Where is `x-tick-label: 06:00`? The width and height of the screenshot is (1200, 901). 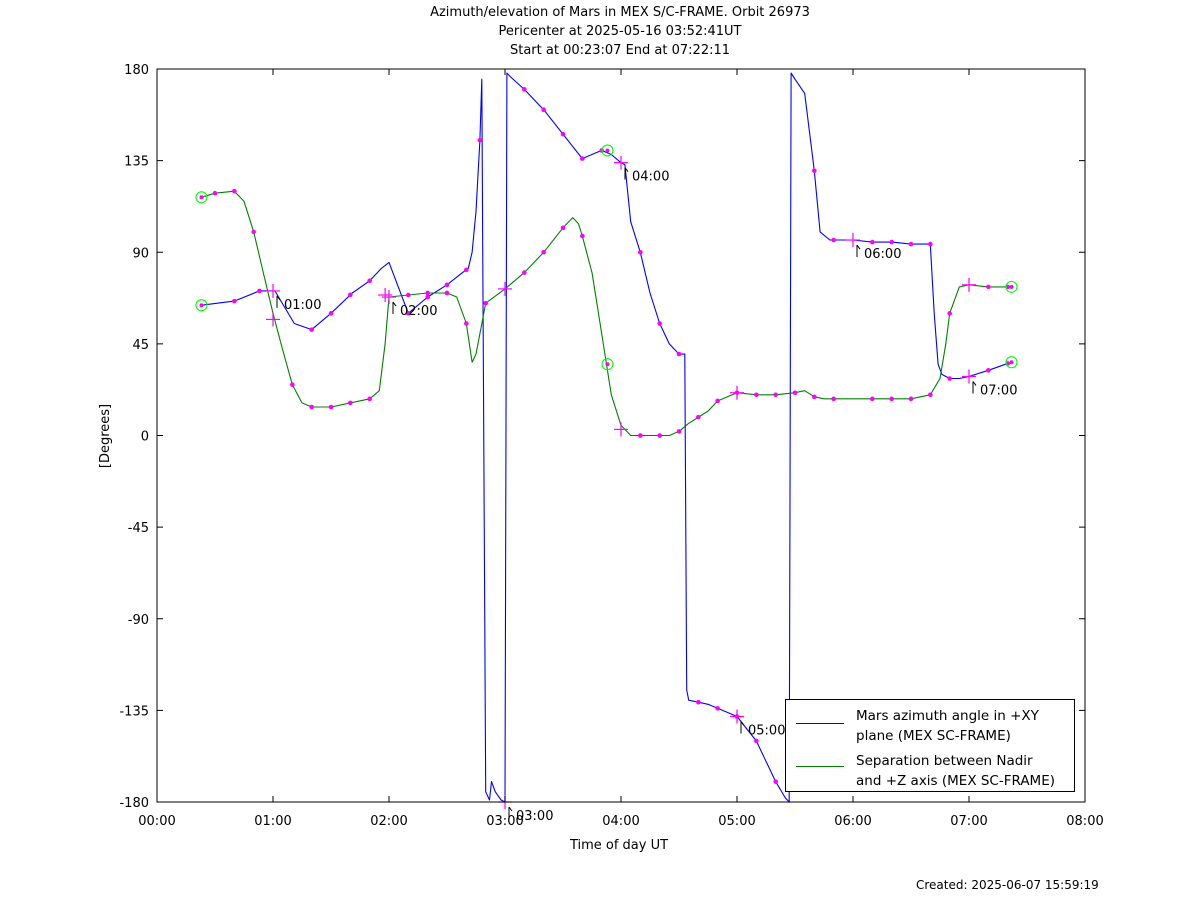
x-tick-label: 06:00 is located at coordinates (852, 821).